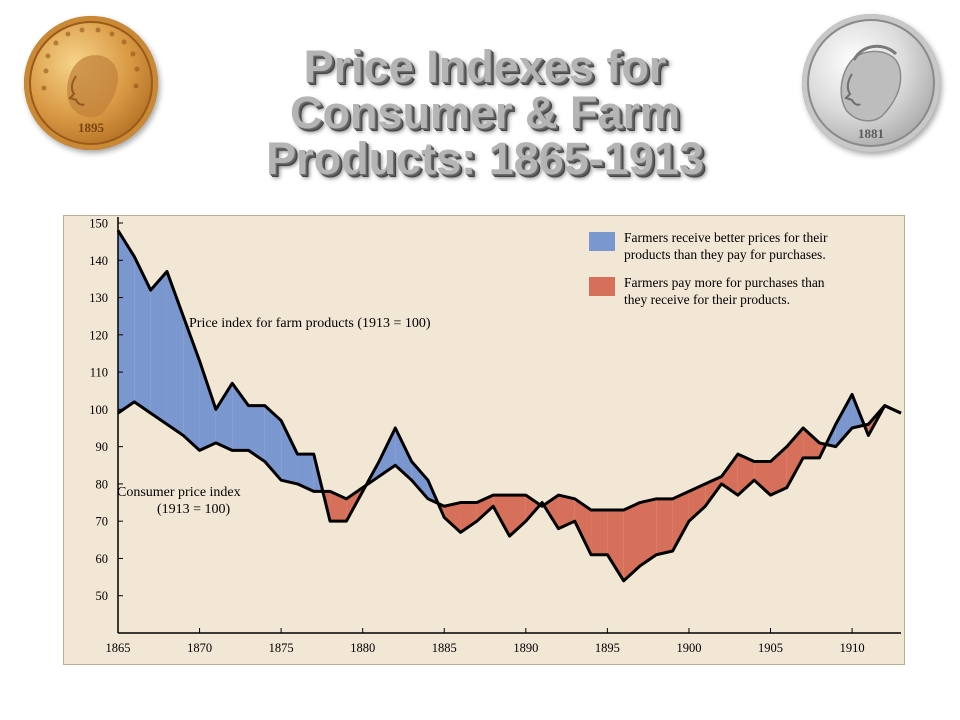  What do you see at coordinates (852, 648) in the screenshot?
I see `x-tick-label: 1910` at bounding box center [852, 648].